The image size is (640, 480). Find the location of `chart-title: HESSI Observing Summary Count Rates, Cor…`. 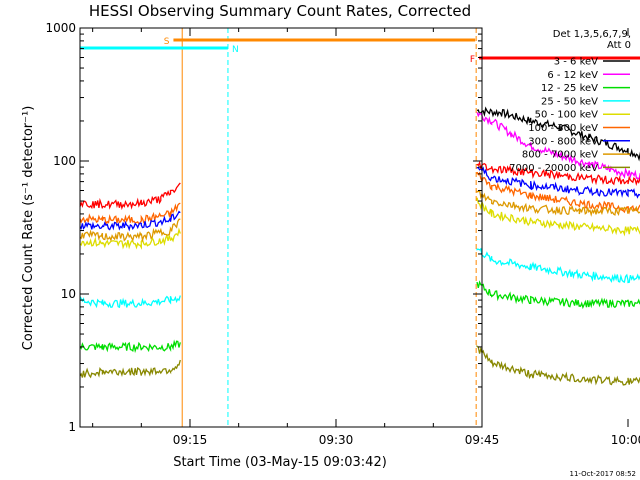

chart-title: HESSI Observing Summary Count Rates, Cor… is located at coordinates (280, 11).